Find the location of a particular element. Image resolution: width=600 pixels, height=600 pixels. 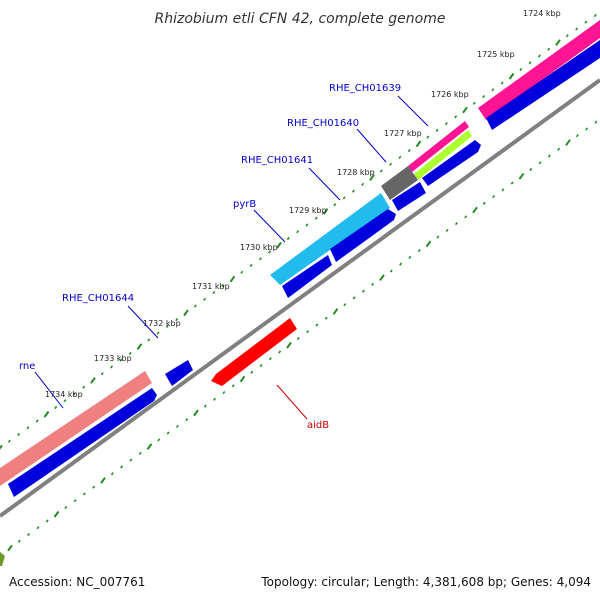

scale-label: 1731 kbp is located at coordinates (211, 286).